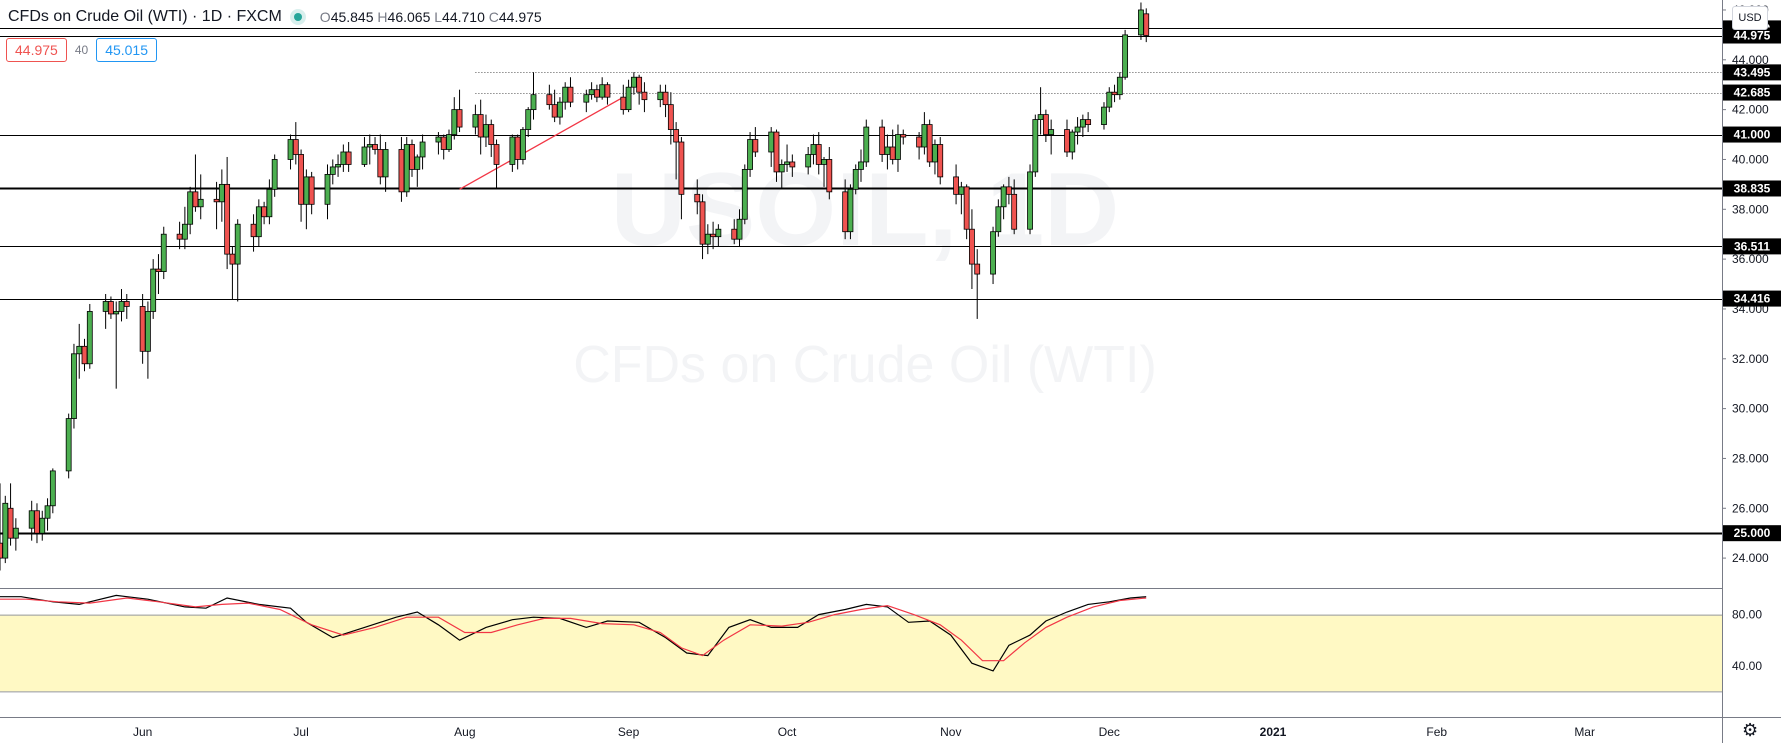 This screenshot has height=743, width=1781. What do you see at coordinates (864, 732) in the screenshot?
I see `time-axis: Jun Jul Aug Sep Oct Nov Dec 2021 Feb Mar` at bounding box center [864, 732].